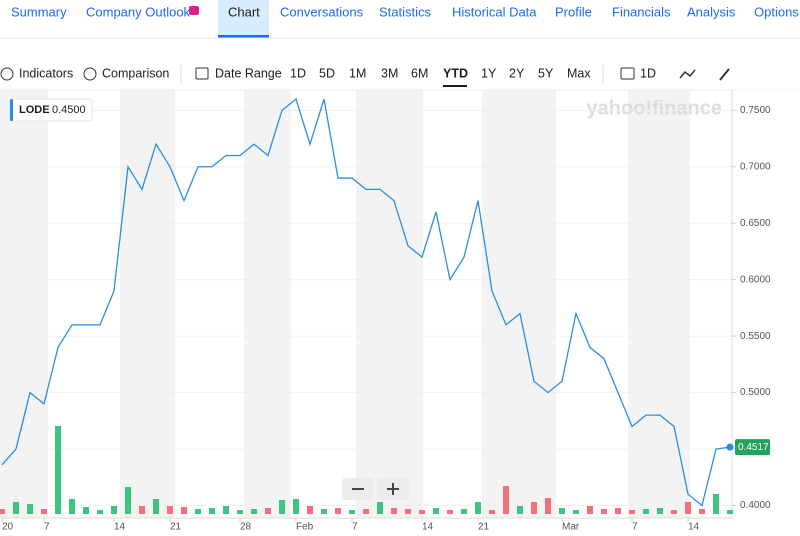 The image size is (800, 536). I want to click on range-button: 6M, so click(419, 73).